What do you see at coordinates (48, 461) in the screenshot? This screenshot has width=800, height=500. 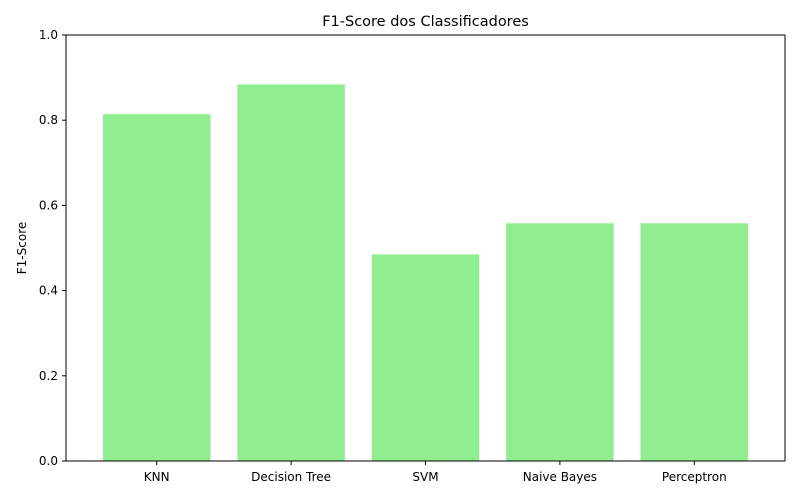 I see `y-tick-label: 0.0` at bounding box center [48, 461].